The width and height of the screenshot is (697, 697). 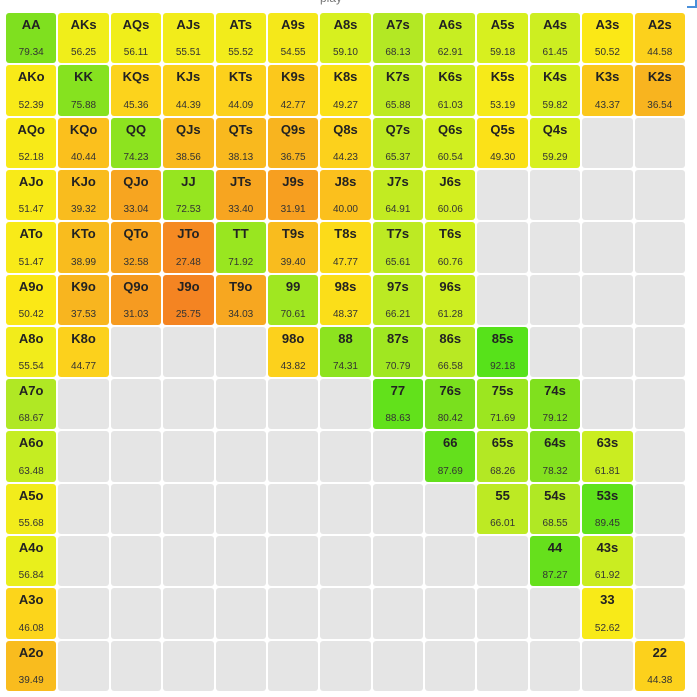 I want to click on equity-value: 80.42, so click(x=450, y=419).